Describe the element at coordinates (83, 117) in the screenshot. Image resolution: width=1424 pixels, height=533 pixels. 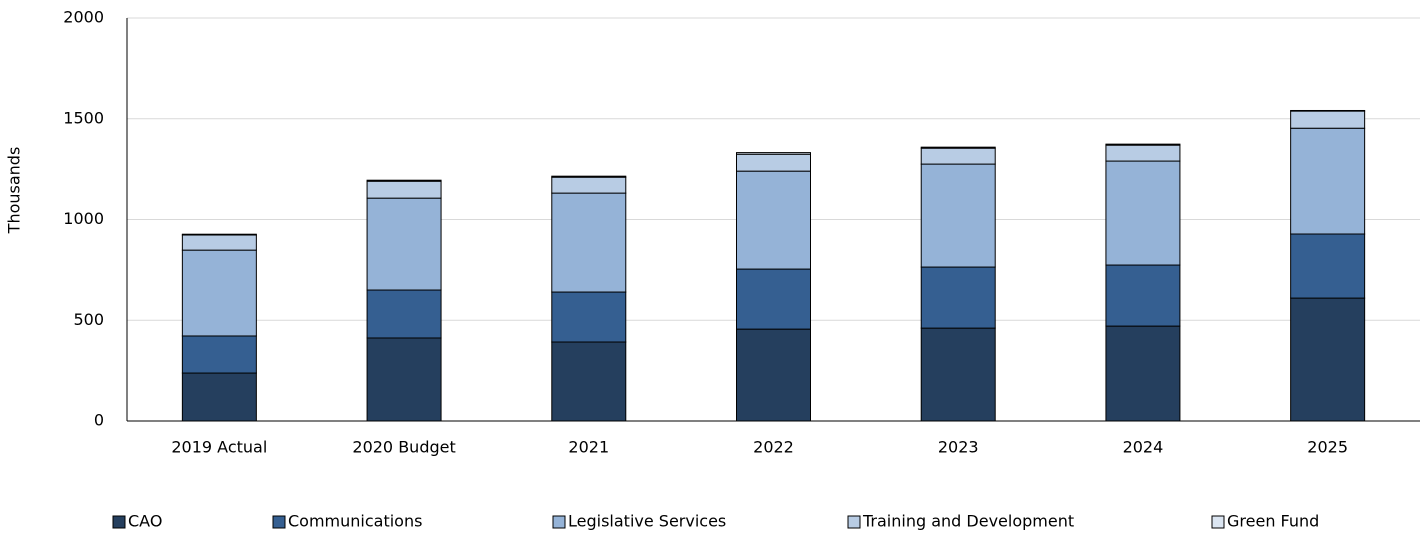
I see `y-tick-label: 1500` at that location.